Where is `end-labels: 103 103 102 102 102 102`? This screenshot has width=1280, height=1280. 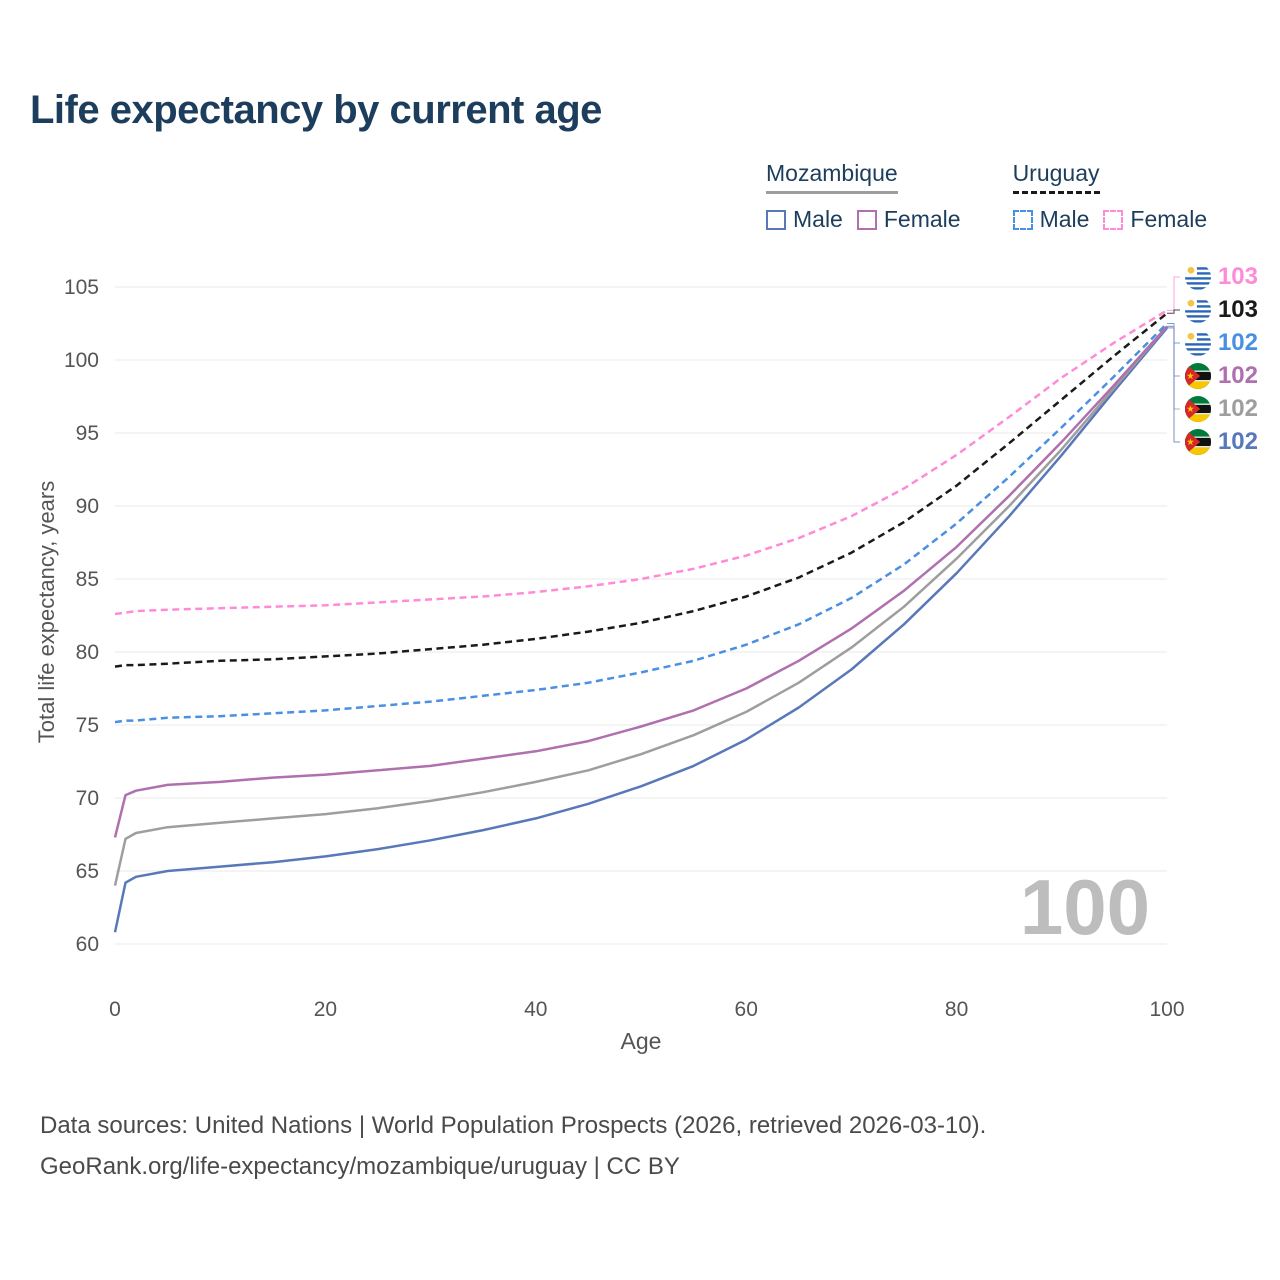 end-labels: 103 103 102 102 102 102 is located at coordinates (1221, 359).